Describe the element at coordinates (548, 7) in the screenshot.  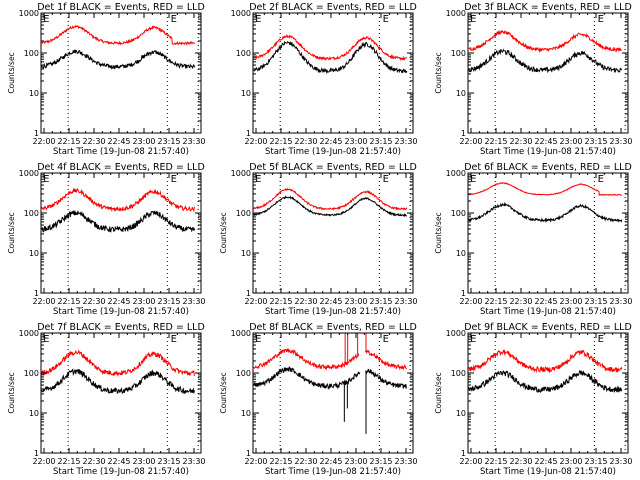
I see `panel-title: Det 3f BLACK = Events, RED = LLD` at that location.